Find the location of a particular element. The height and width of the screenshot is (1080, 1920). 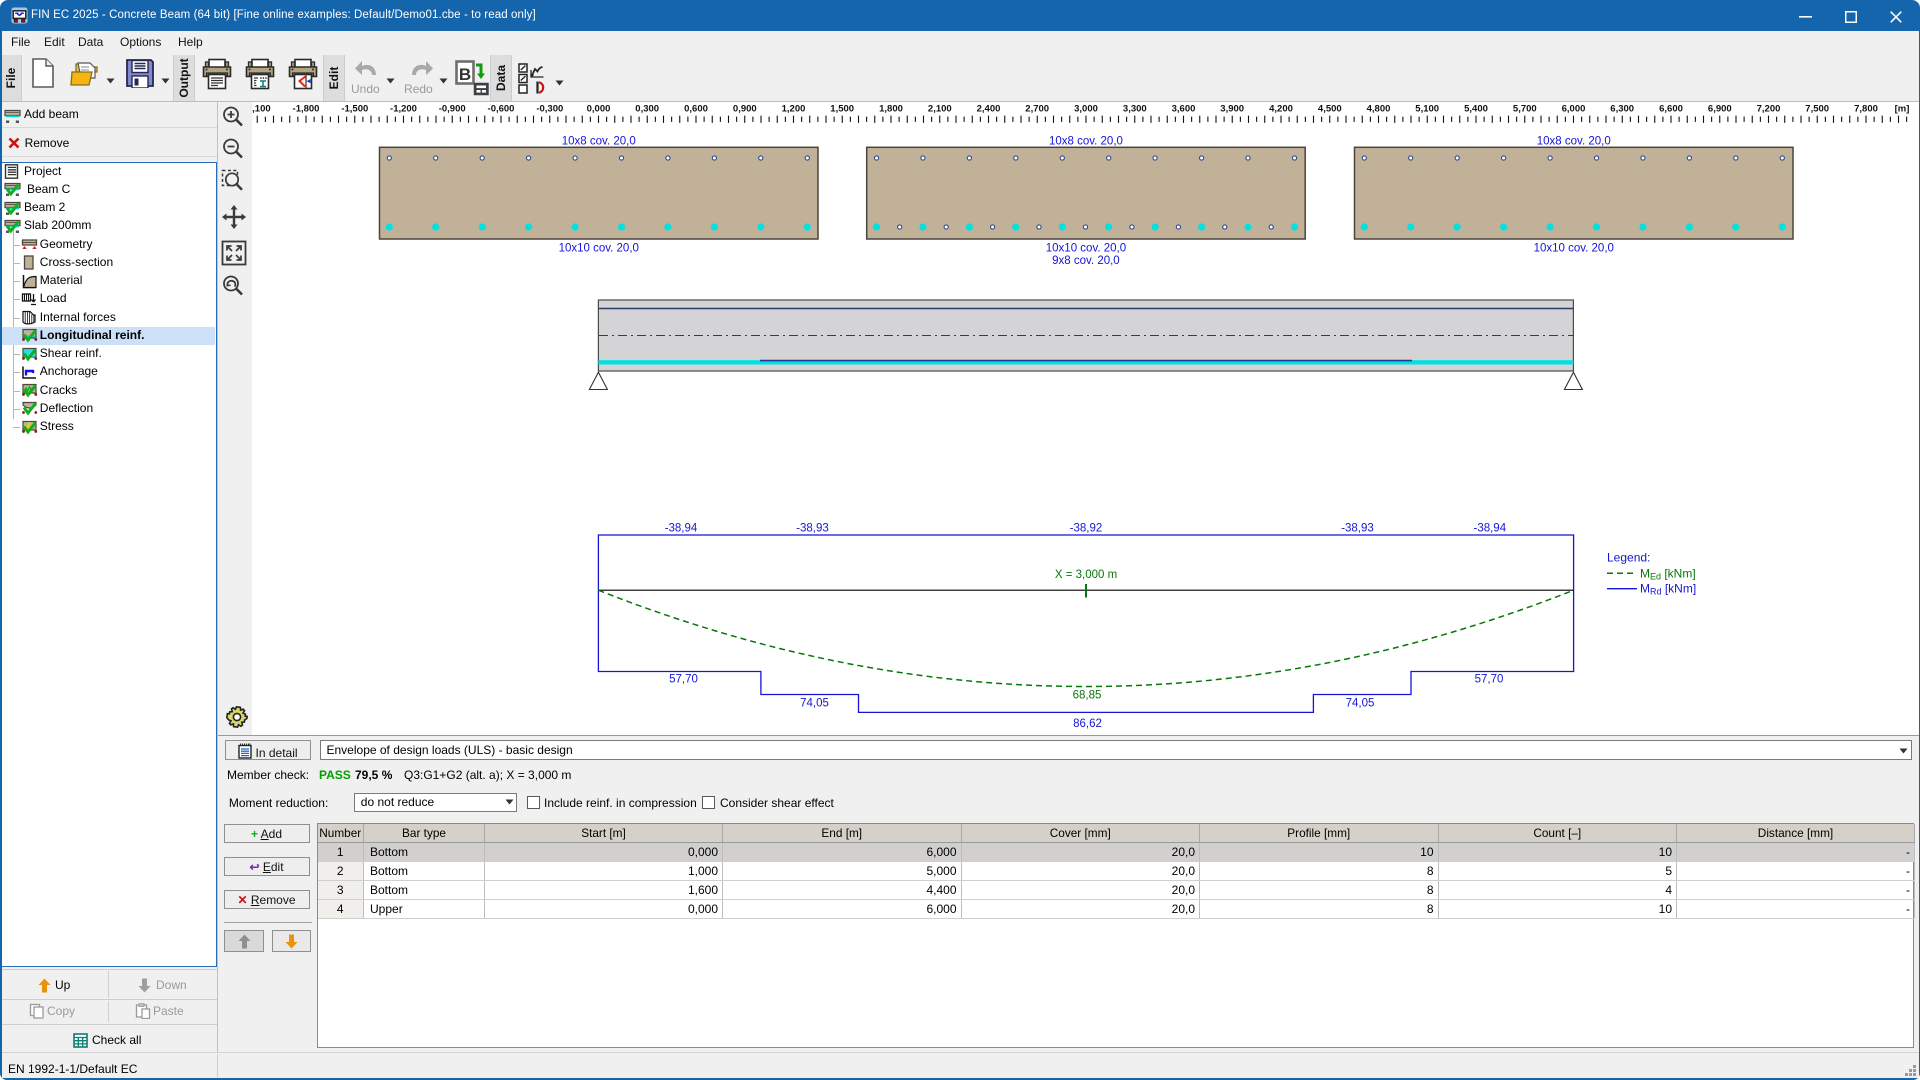

svg-text: 6,600 is located at coordinates (1671, 109).